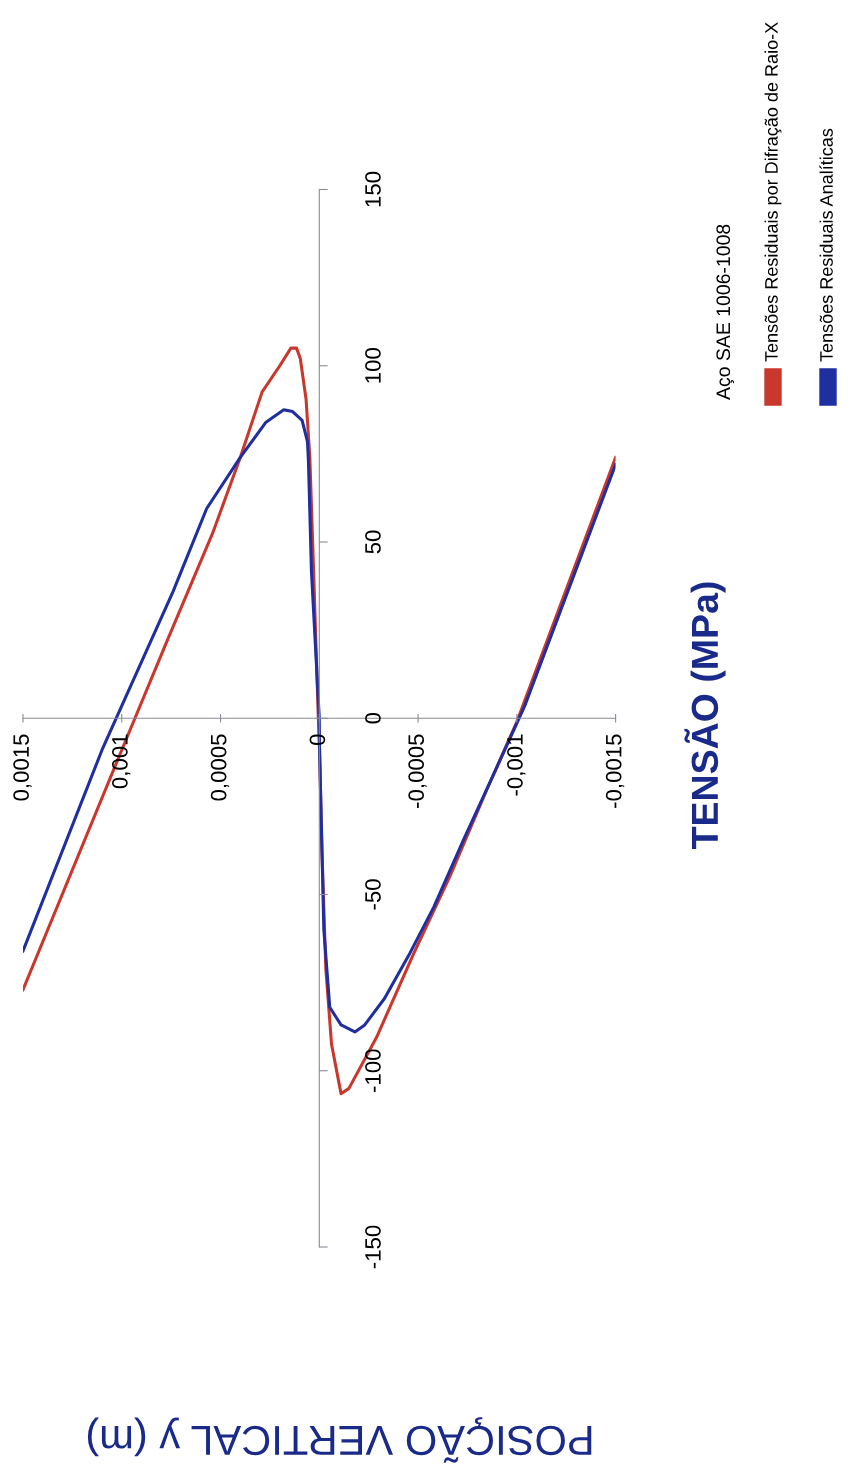 The image size is (851, 1471). Describe the element at coordinates (121, 761) in the screenshot. I see `x-tick-label: 0,001` at that location.